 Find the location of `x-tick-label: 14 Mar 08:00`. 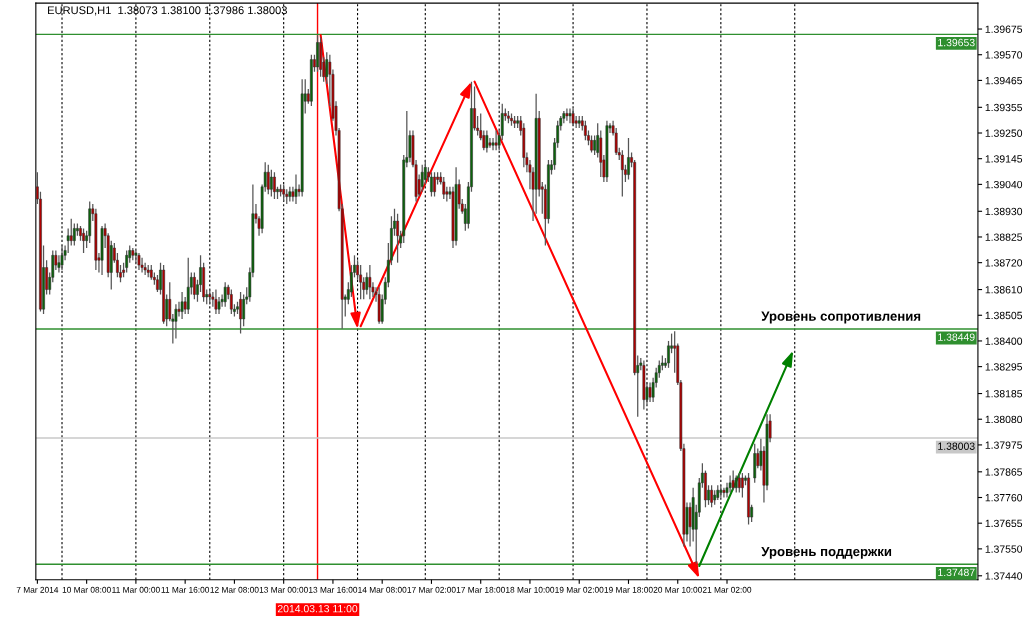

x-tick-label: 14 Mar 08:00 is located at coordinates (382, 589).